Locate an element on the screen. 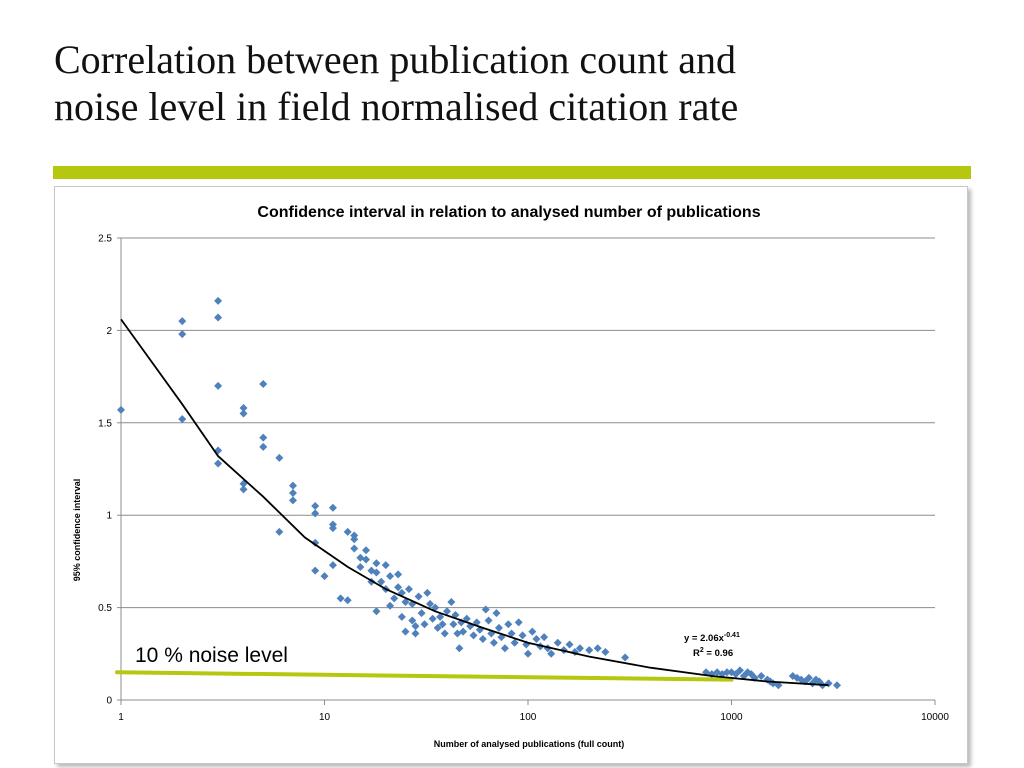 The height and width of the screenshot is (768, 1024). r2-pre: R is located at coordinates (696, 653).